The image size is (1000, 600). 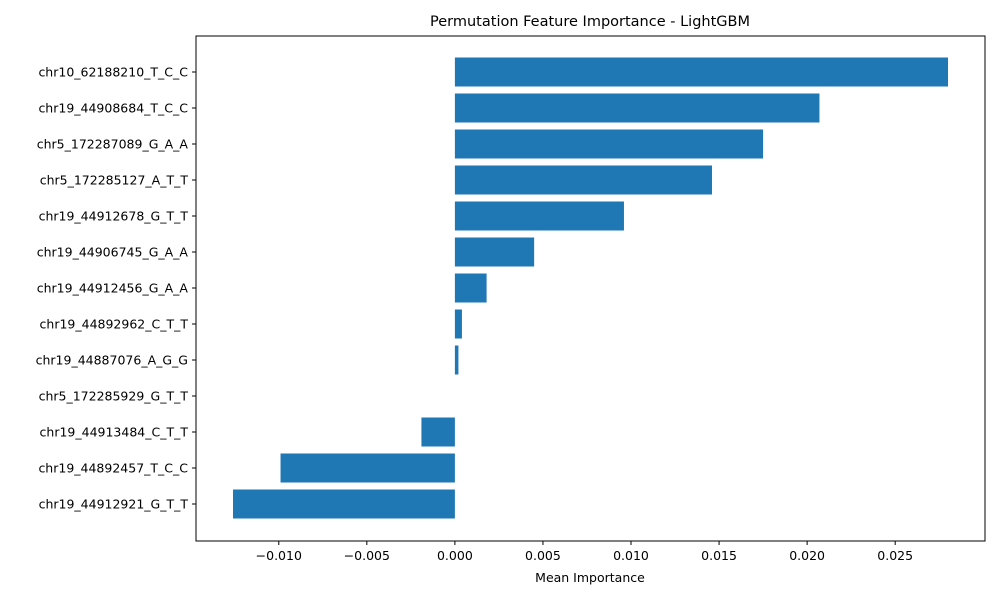 What do you see at coordinates (539, 216) in the screenshot?
I see `bar-chr19_44912678_G_T_T` at bounding box center [539, 216].